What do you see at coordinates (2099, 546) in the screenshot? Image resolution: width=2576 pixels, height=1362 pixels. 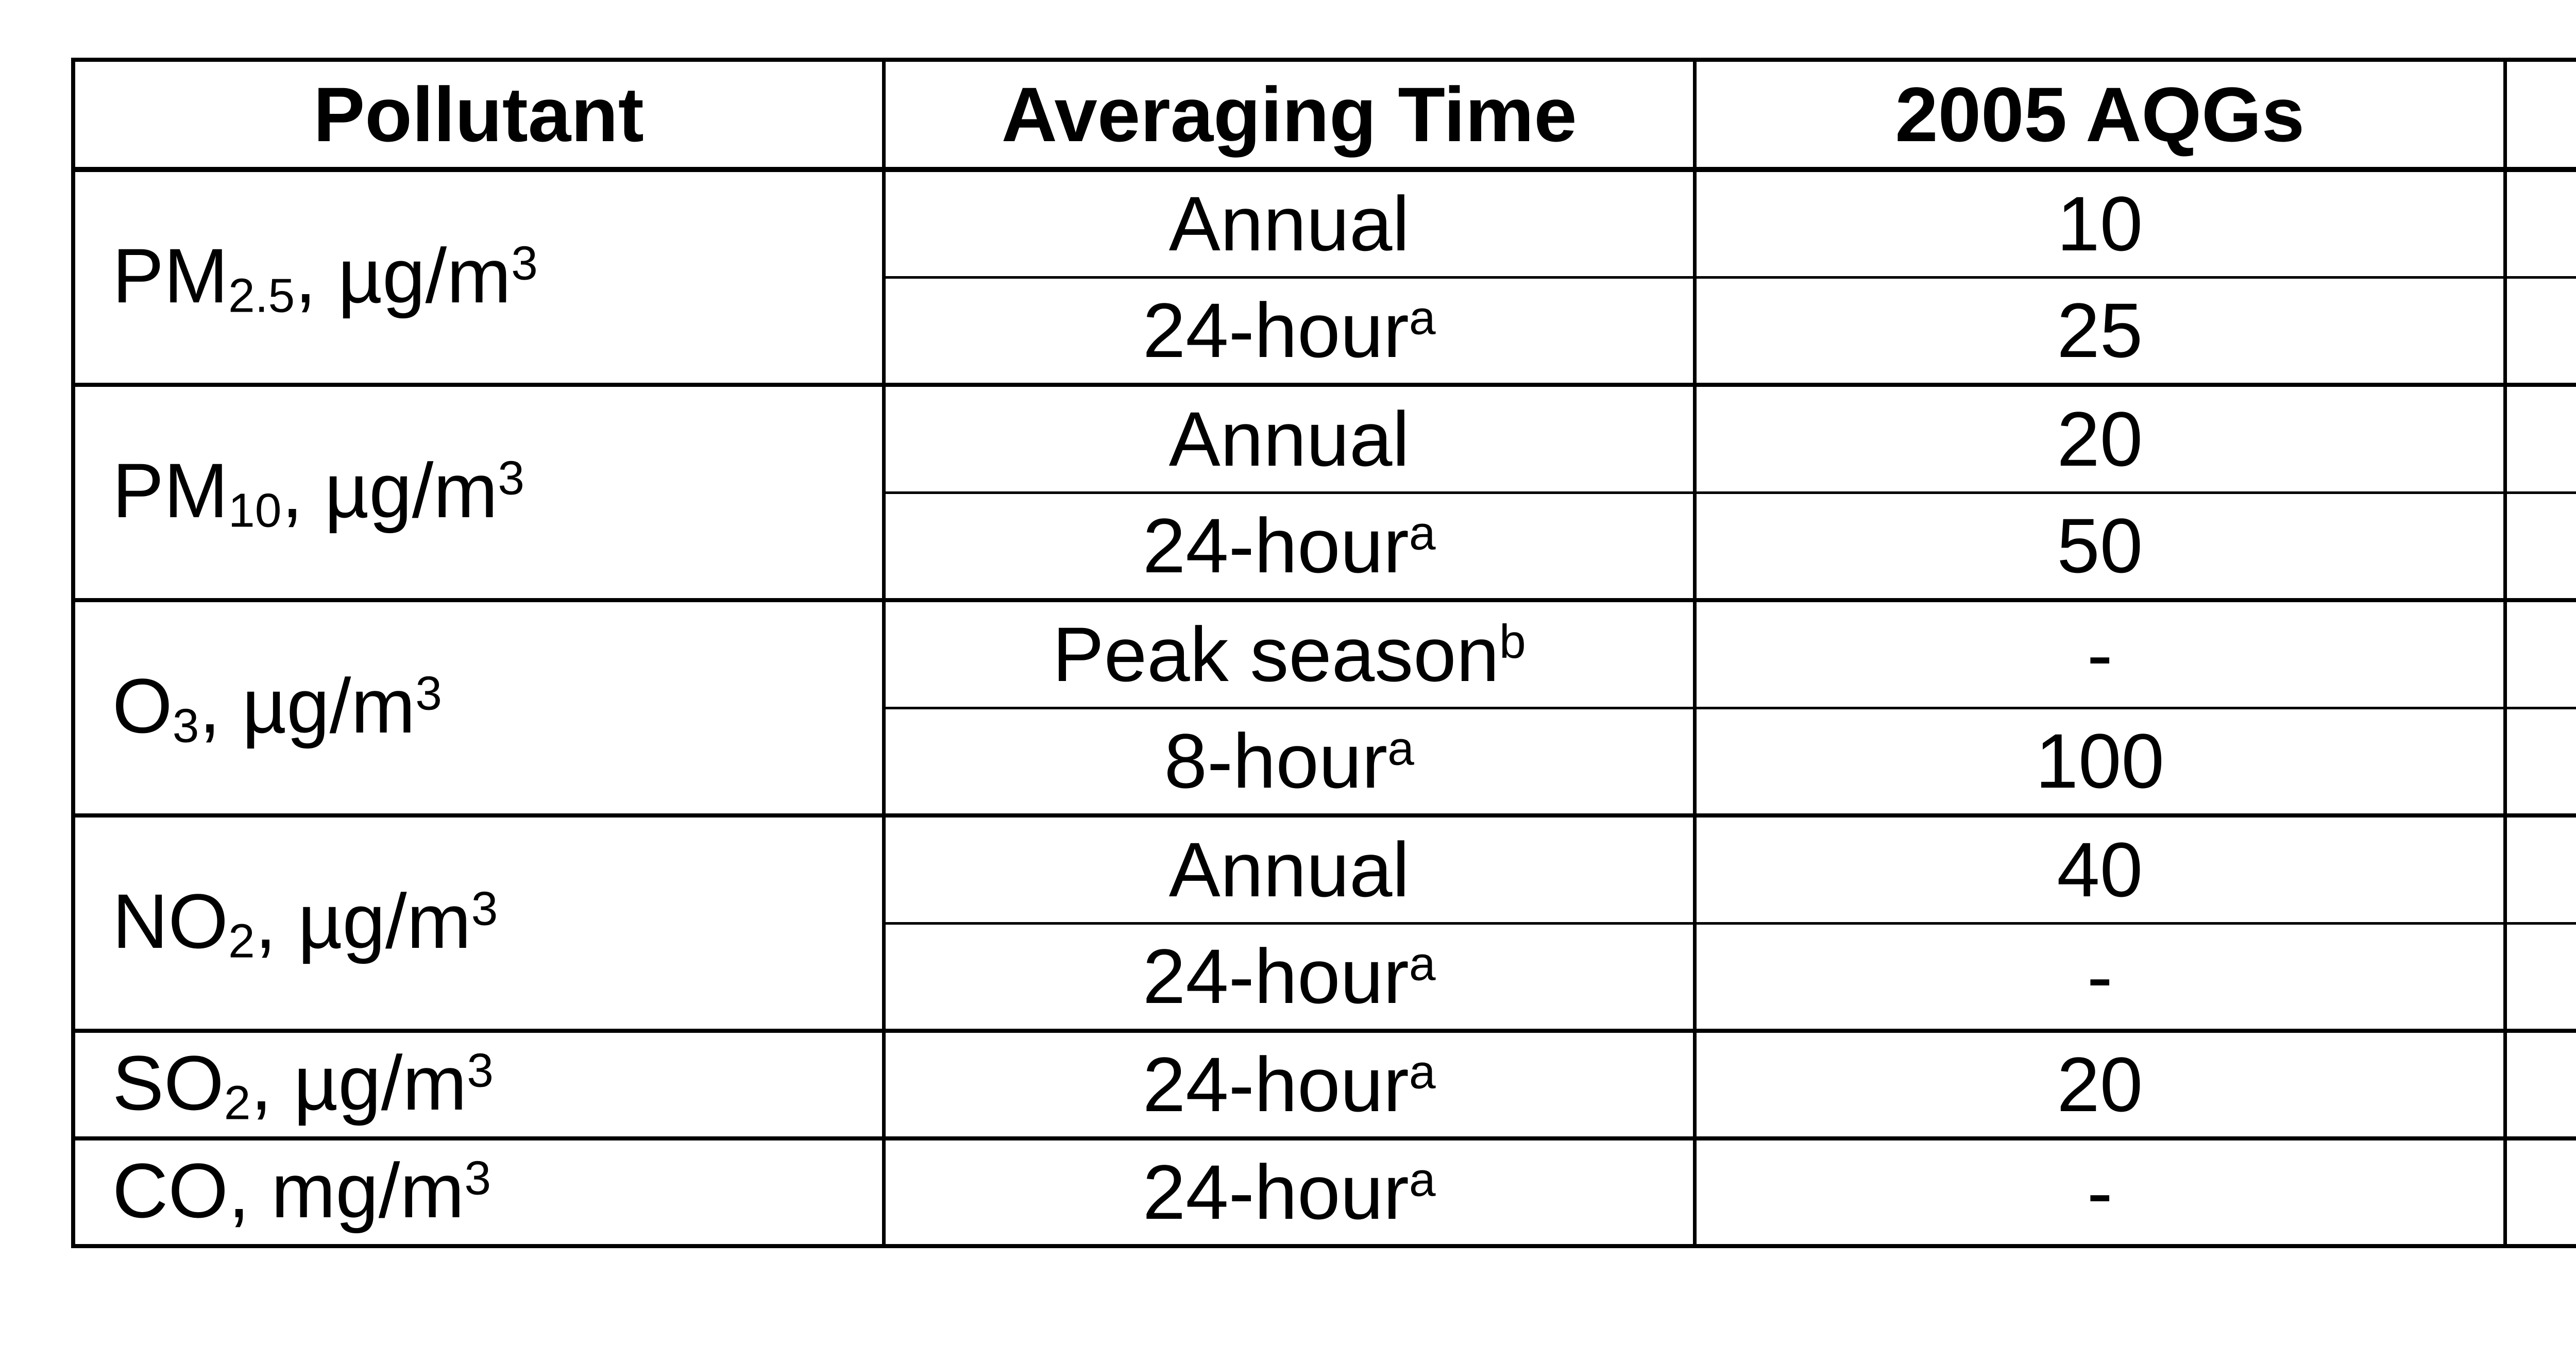 I see `value-2005-cell: 50` at bounding box center [2099, 546].